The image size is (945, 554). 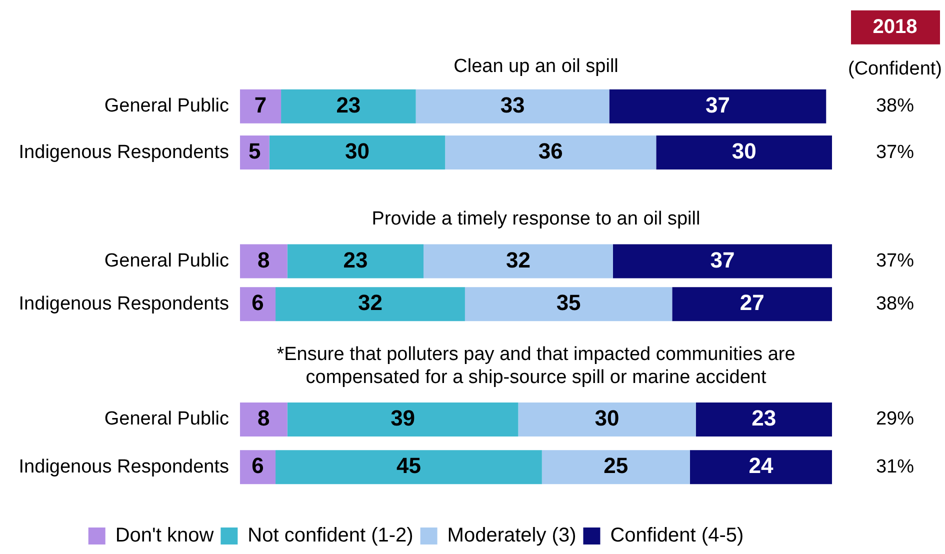 I want to click on data-label: 36, so click(x=550, y=151).